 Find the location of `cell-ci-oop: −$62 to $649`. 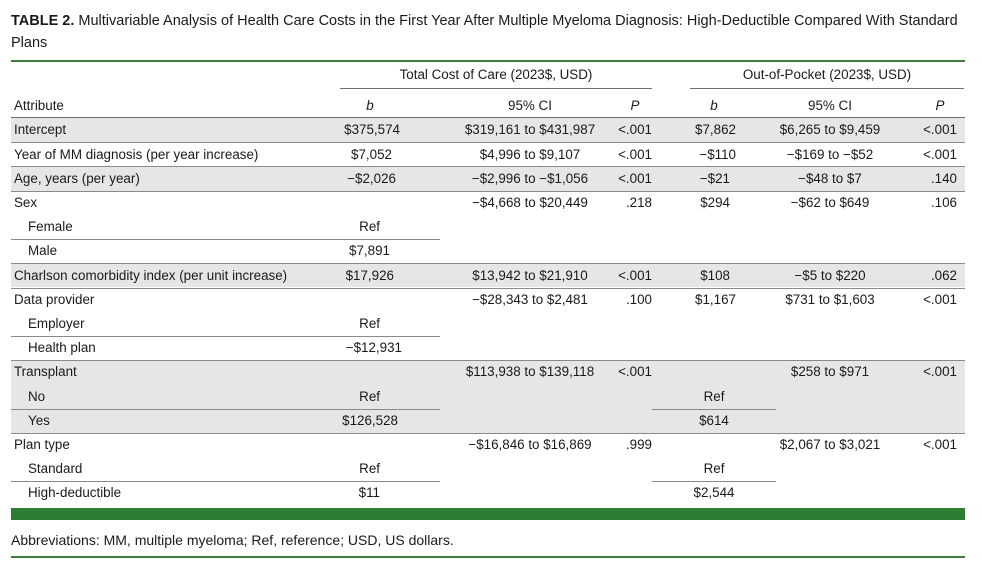

cell-ci-oop: −$62 to $649 is located at coordinates (830, 202).